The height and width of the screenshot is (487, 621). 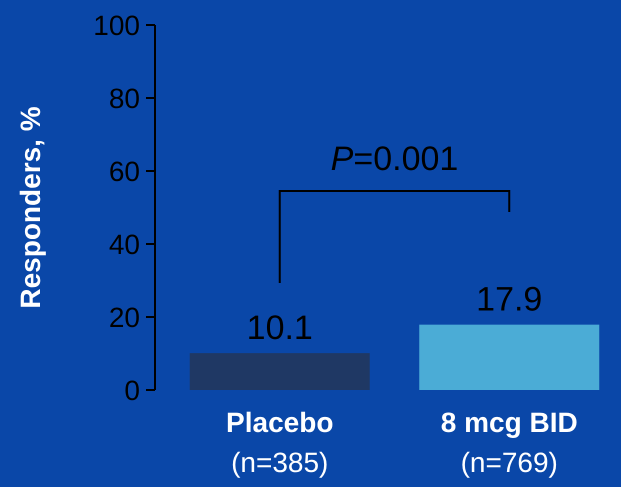 What do you see at coordinates (279, 328) in the screenshot?
I see `data-label: 10.1` at bounding box center [279, 328].